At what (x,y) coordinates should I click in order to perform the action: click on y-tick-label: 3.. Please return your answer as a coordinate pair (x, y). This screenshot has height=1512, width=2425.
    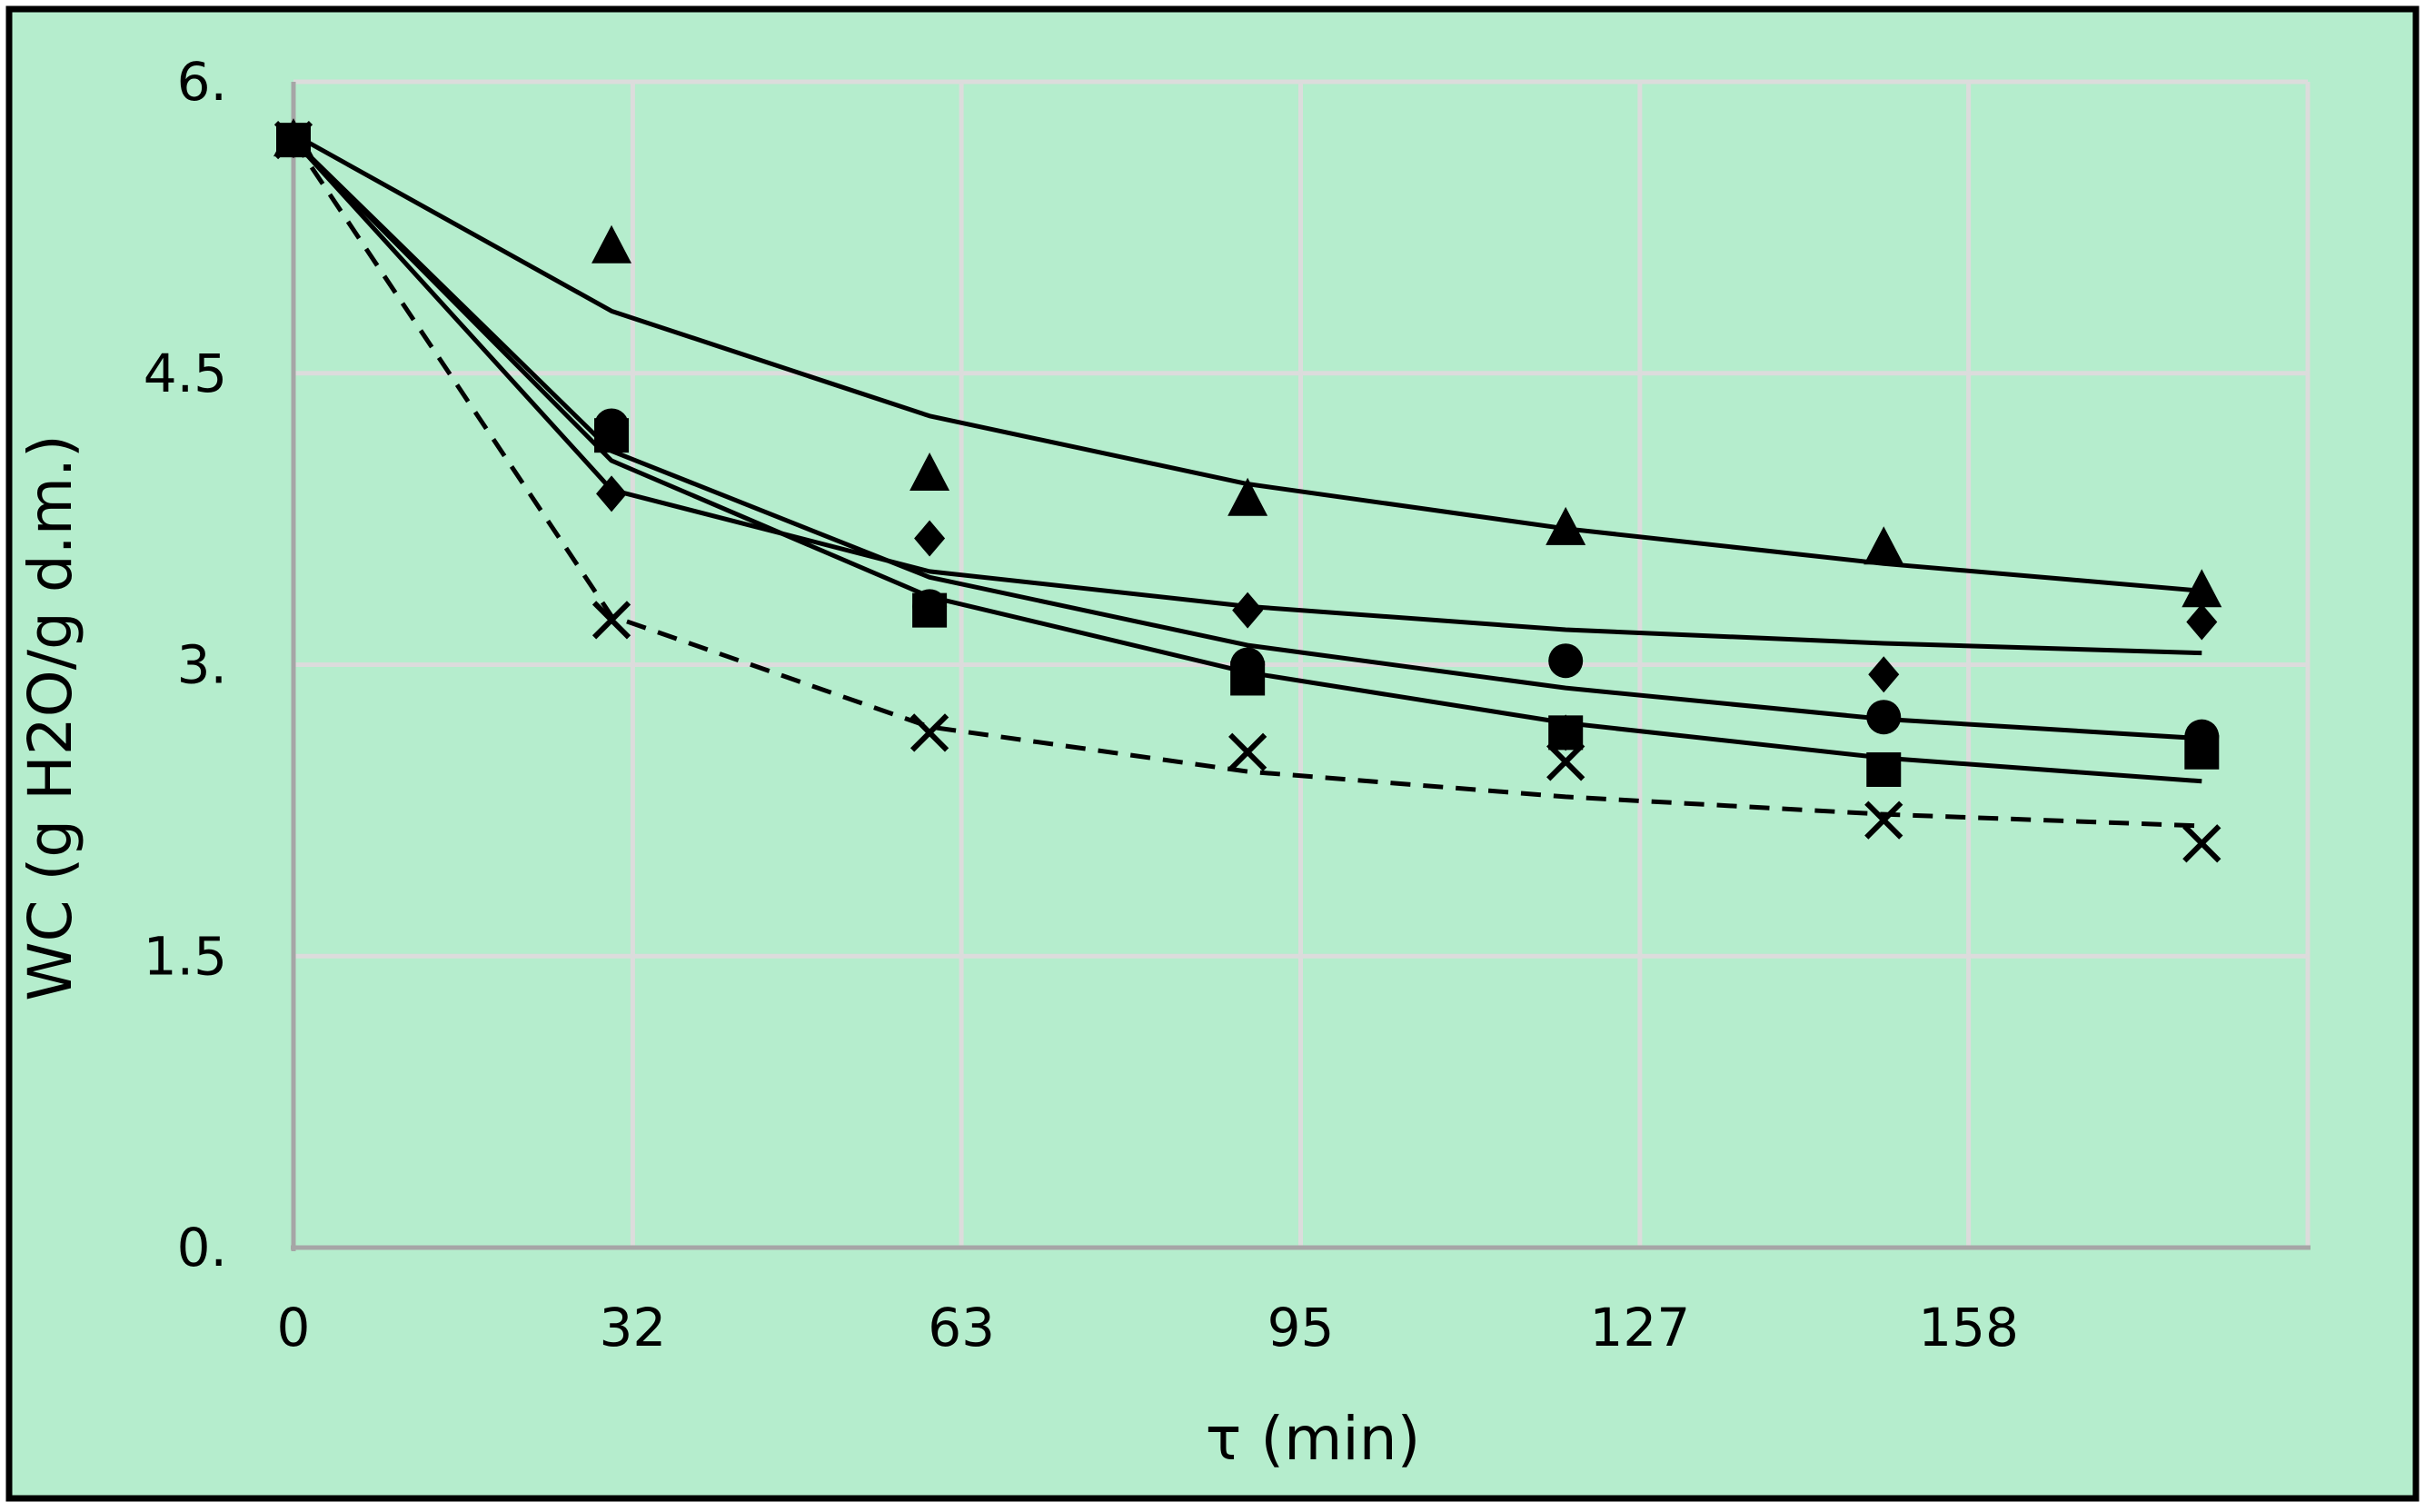
    Looking at the image, I should click on (202, 665).